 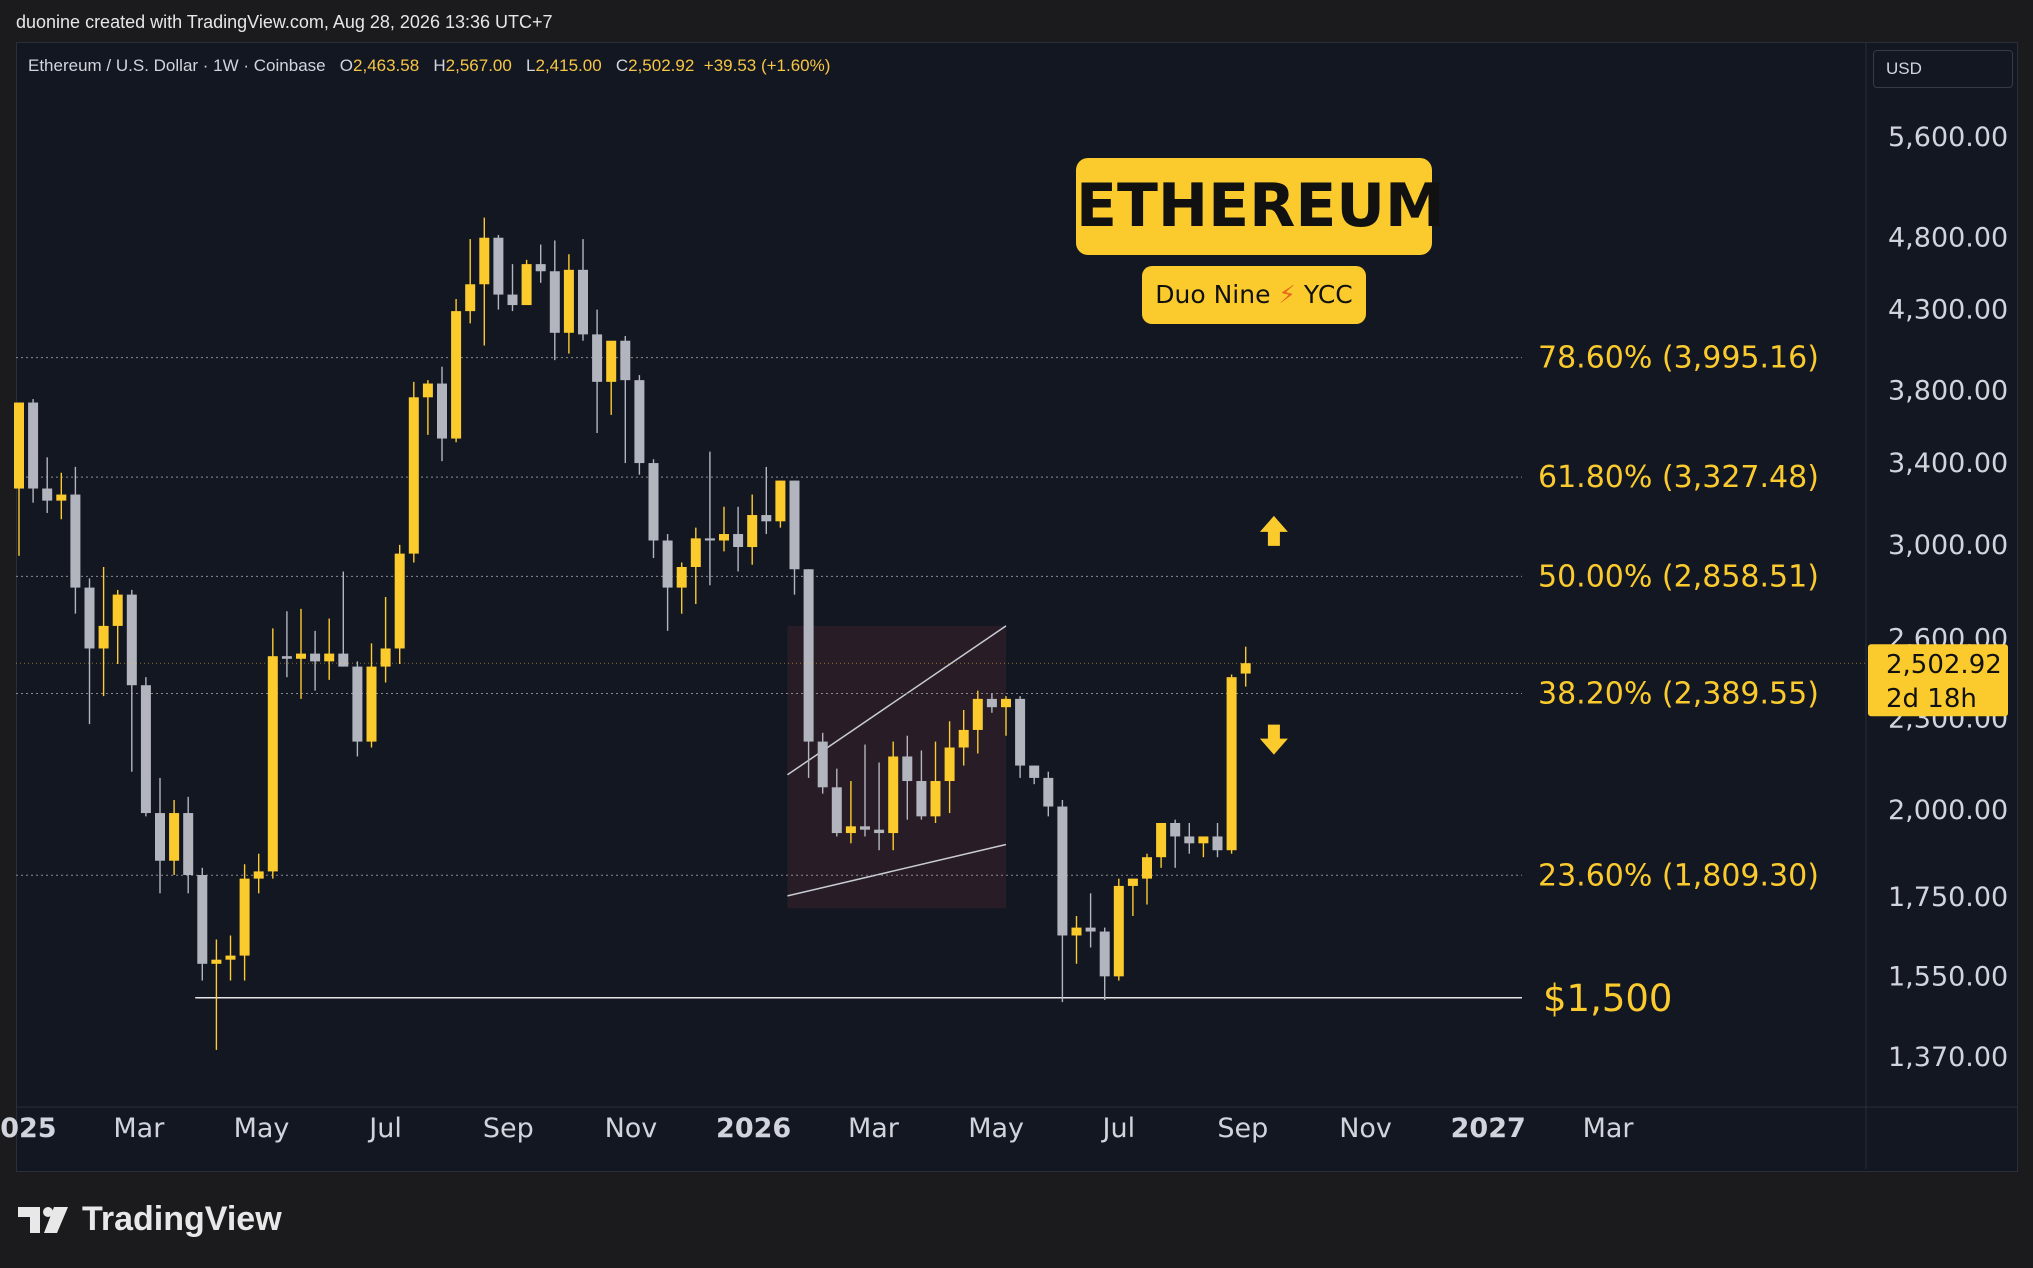 What do you see at coordinates (753, 1128) in the screenshot?
I see `x-tick-label: 2026` at bounding box center [753, 1128].